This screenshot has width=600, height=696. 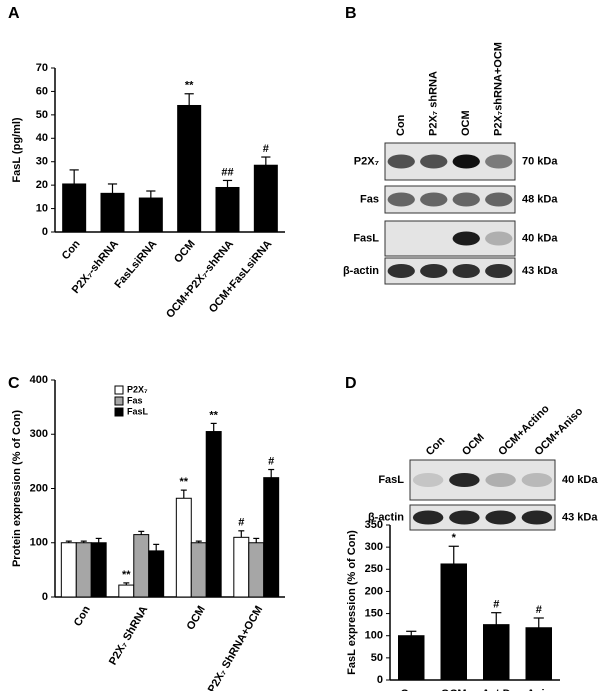 What do you see at coordinates (454, 538) in the screenshot?
I see `annotation: *` at bounding box center [454, 538].